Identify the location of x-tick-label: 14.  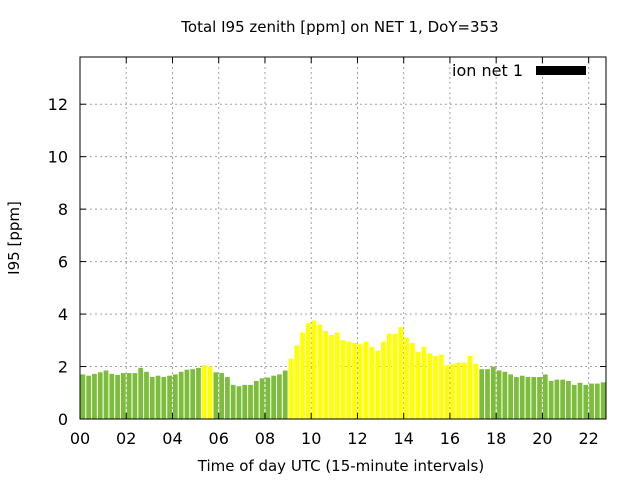
(404, 438).